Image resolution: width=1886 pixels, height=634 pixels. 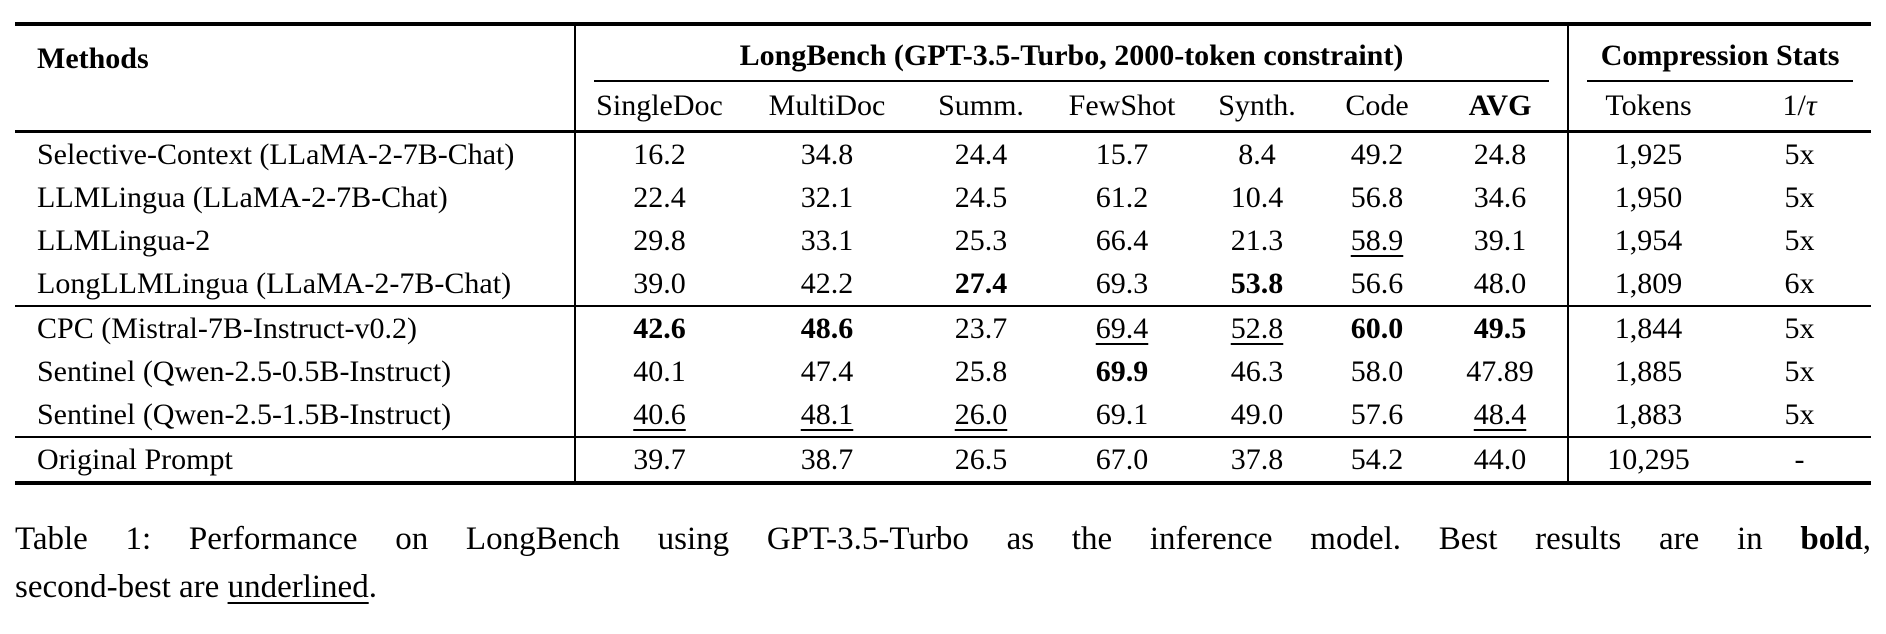 I want to click on cell-value: 69.3, so click(x=1122, y=283).